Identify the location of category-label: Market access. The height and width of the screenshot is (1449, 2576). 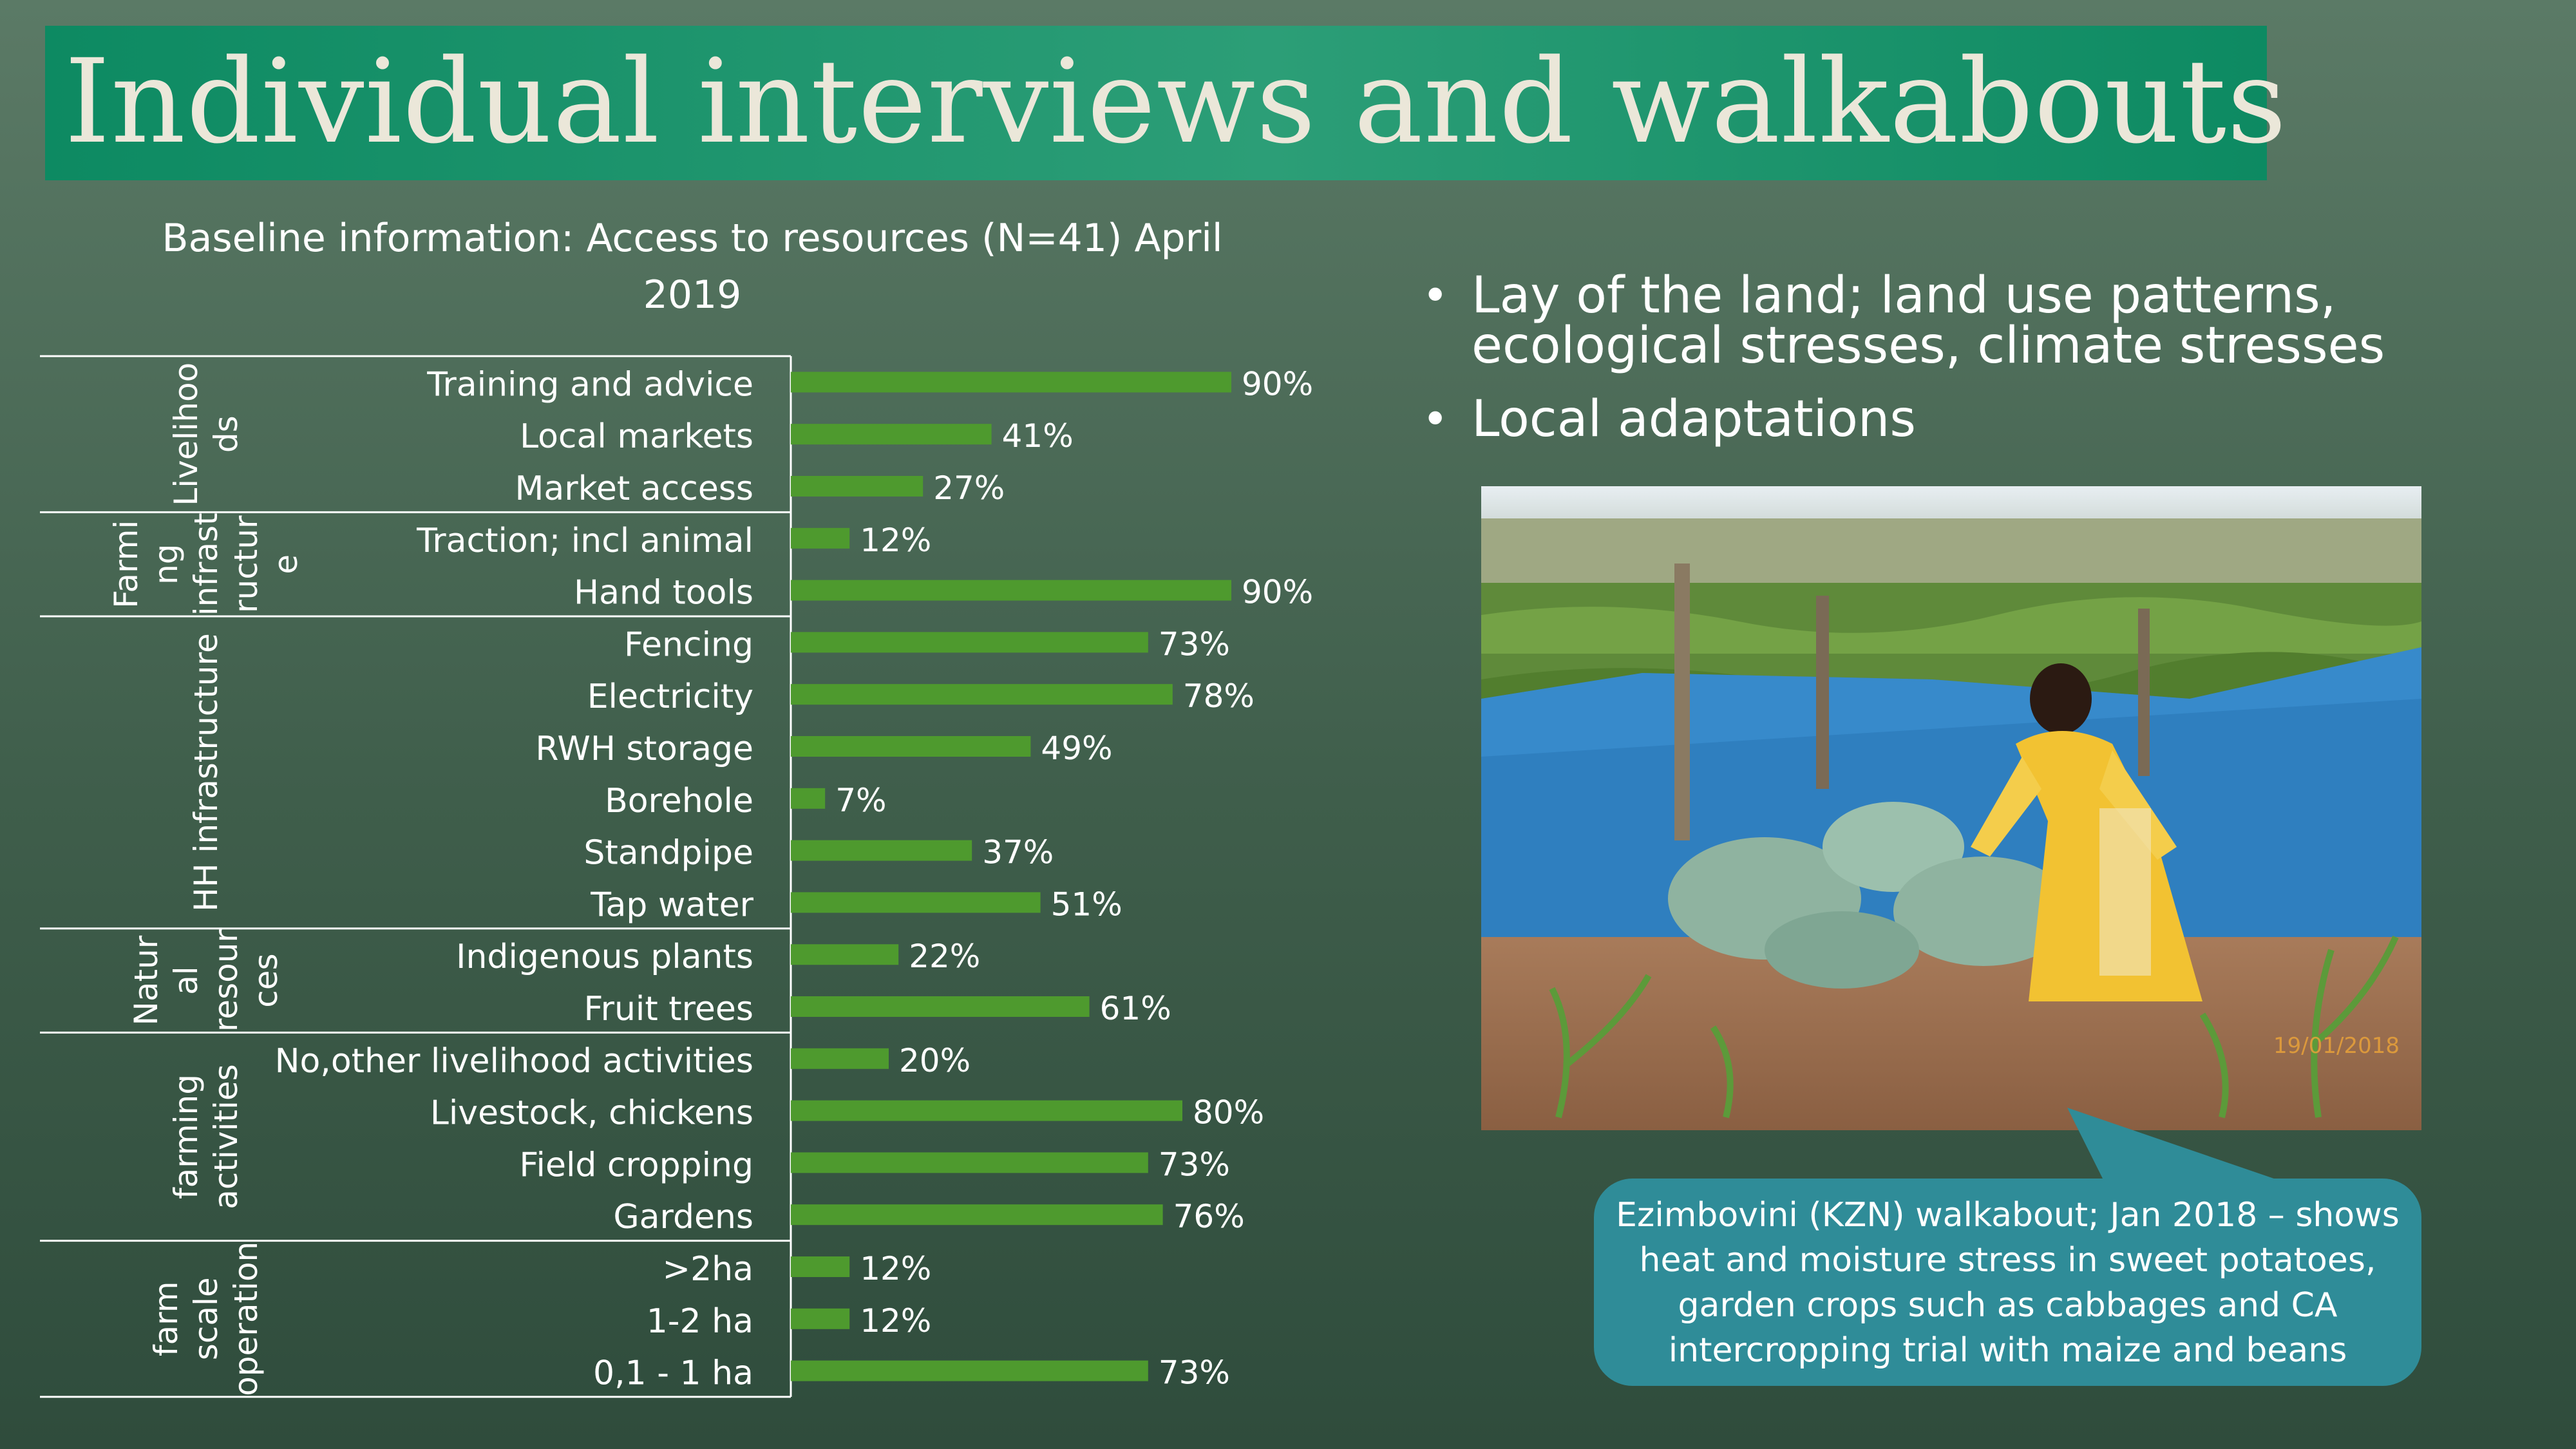
(635, 489).